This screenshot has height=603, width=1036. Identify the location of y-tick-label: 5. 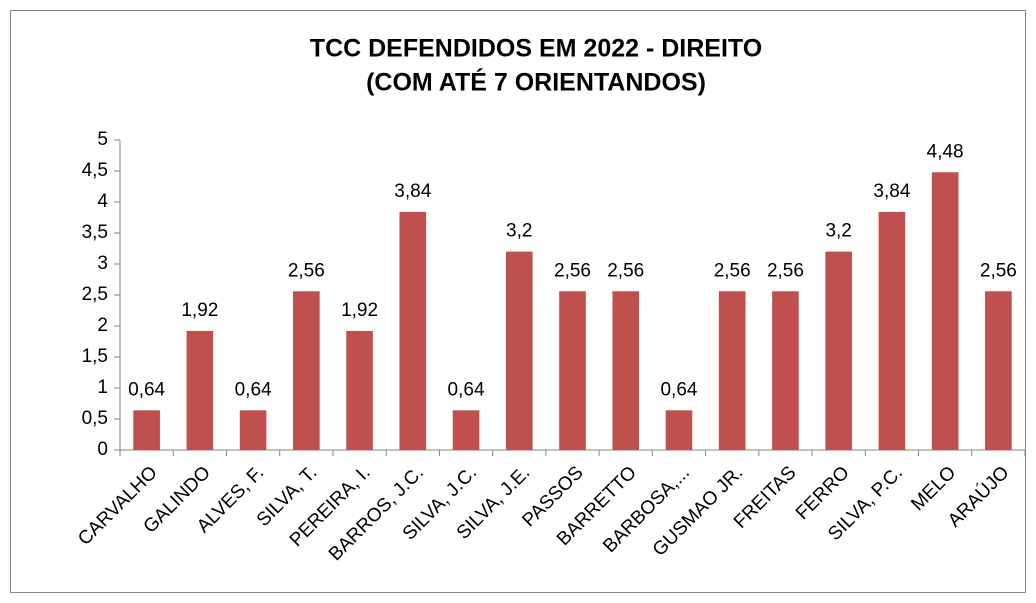
(102, 139).